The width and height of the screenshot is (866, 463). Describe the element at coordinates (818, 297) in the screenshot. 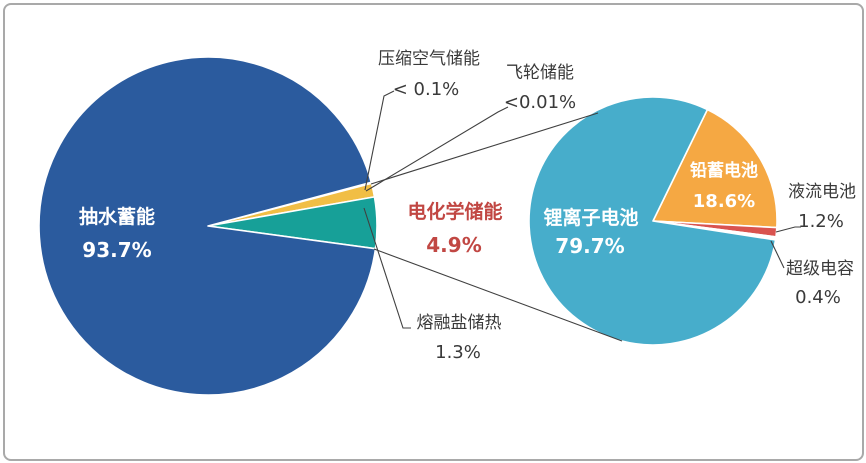

I see `label-supercapacitor-pct: 0.4%` at that location.